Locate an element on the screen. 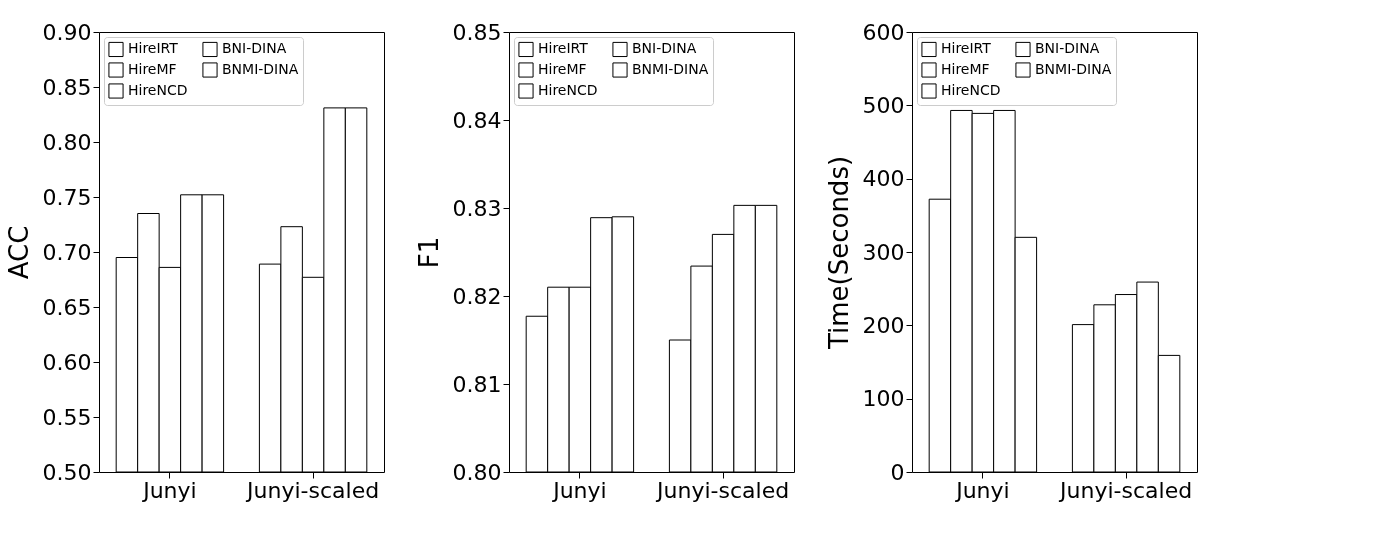 This screenshot has height=549, width=1385. y-tick-label: 400 is located at coordinates (883, 179).